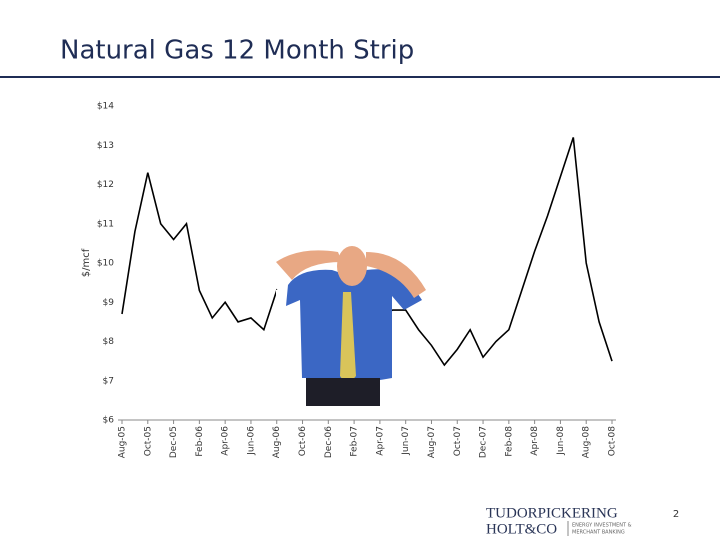 This screenshot has height=540, width=720. I want to click on logo-line2: HOLT&CO, so click(521, 529).